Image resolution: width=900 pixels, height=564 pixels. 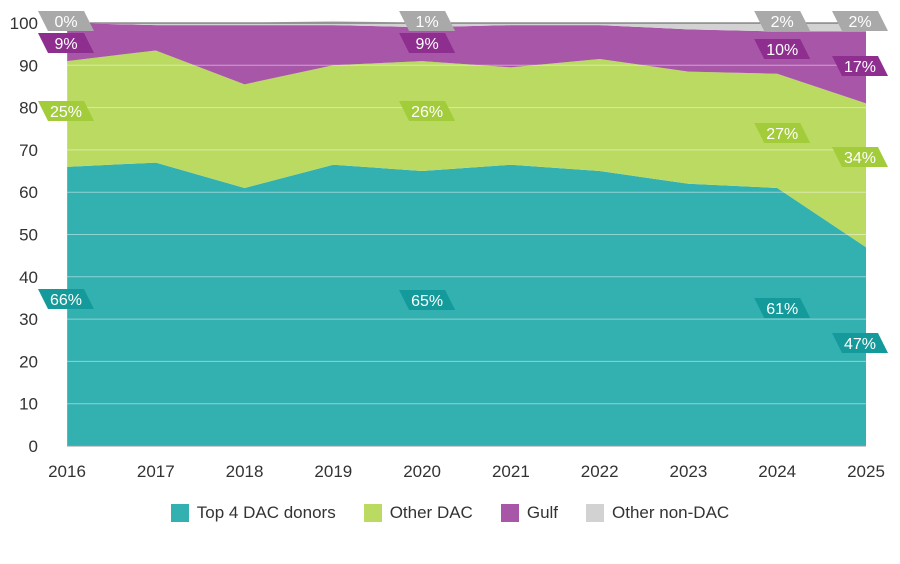 I want to click on legend-item: Other DAC, so click(x=418, y=513).